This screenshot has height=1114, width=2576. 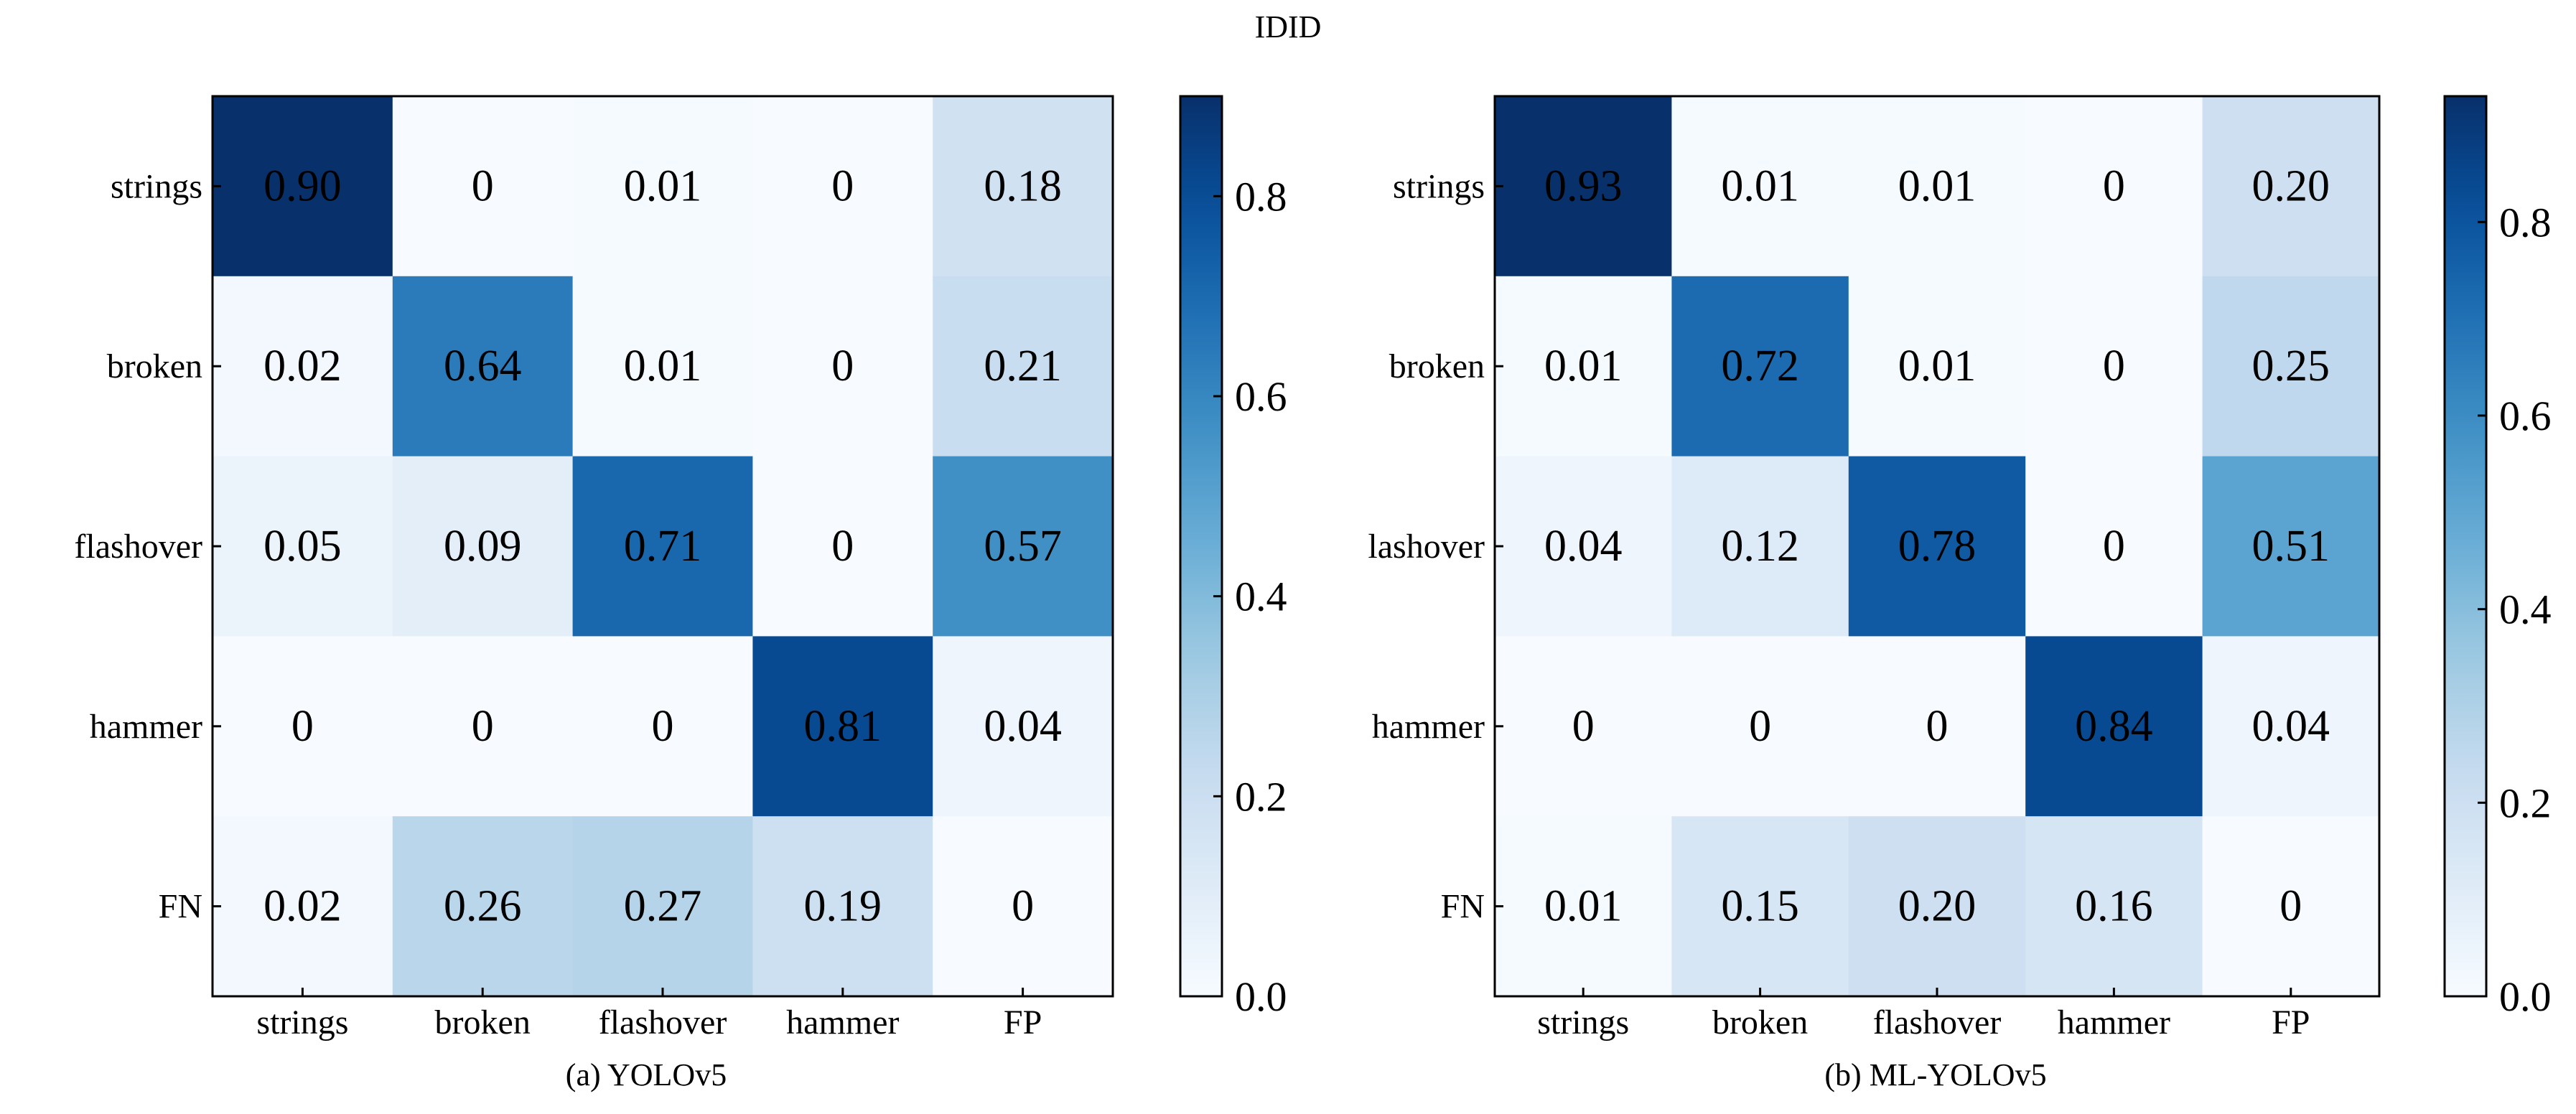 I want to click on colorbar-tick-label: 0.8, so click(x=2525, y=222).